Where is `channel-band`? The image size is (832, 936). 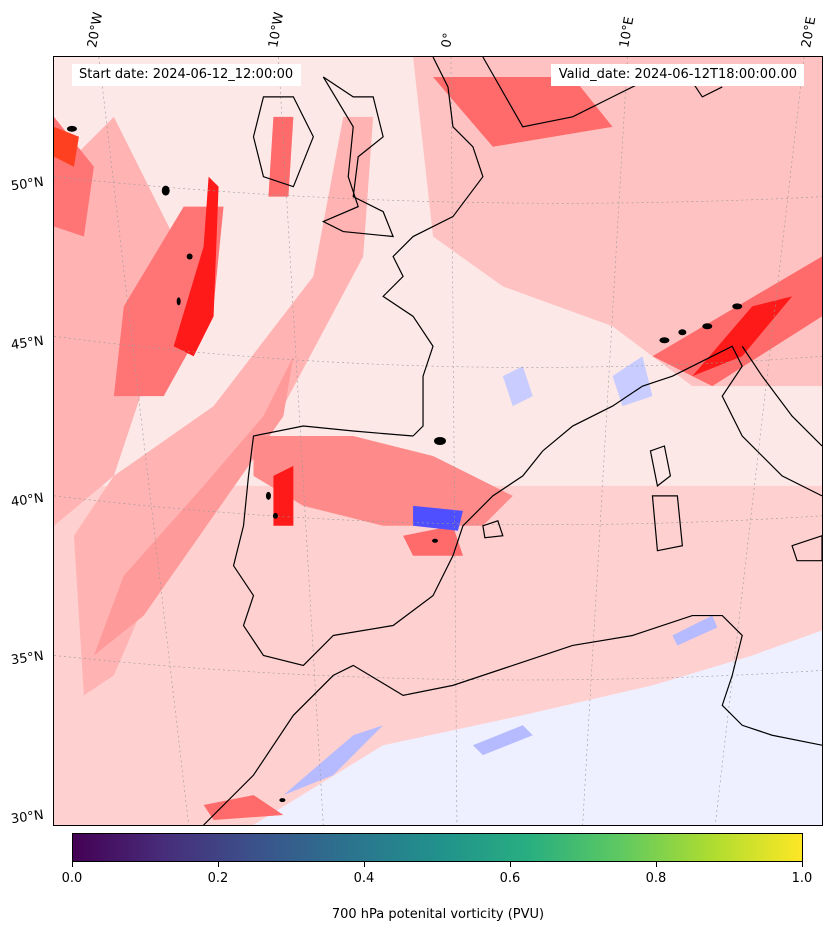 channel-band is located at coordinates (523, 111).